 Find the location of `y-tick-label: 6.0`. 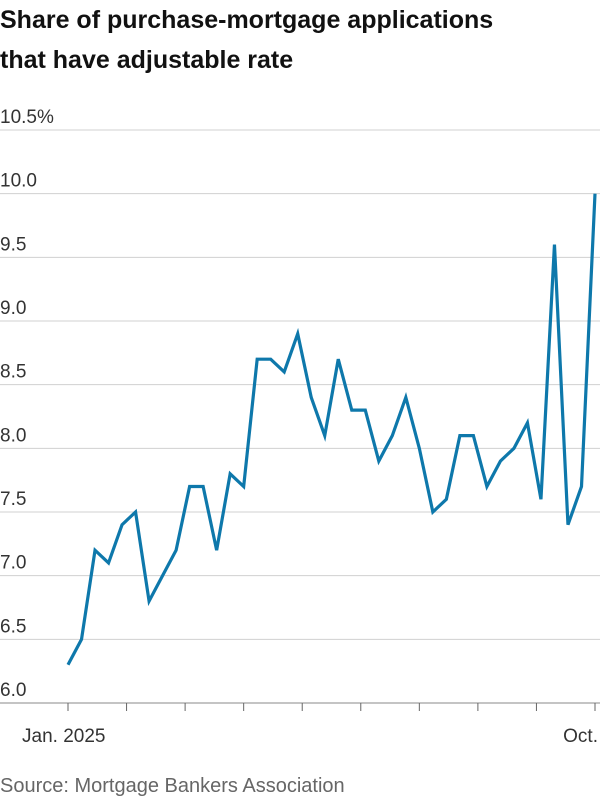

y-tick-label: 6.0 is located at coordinates (13, 690).